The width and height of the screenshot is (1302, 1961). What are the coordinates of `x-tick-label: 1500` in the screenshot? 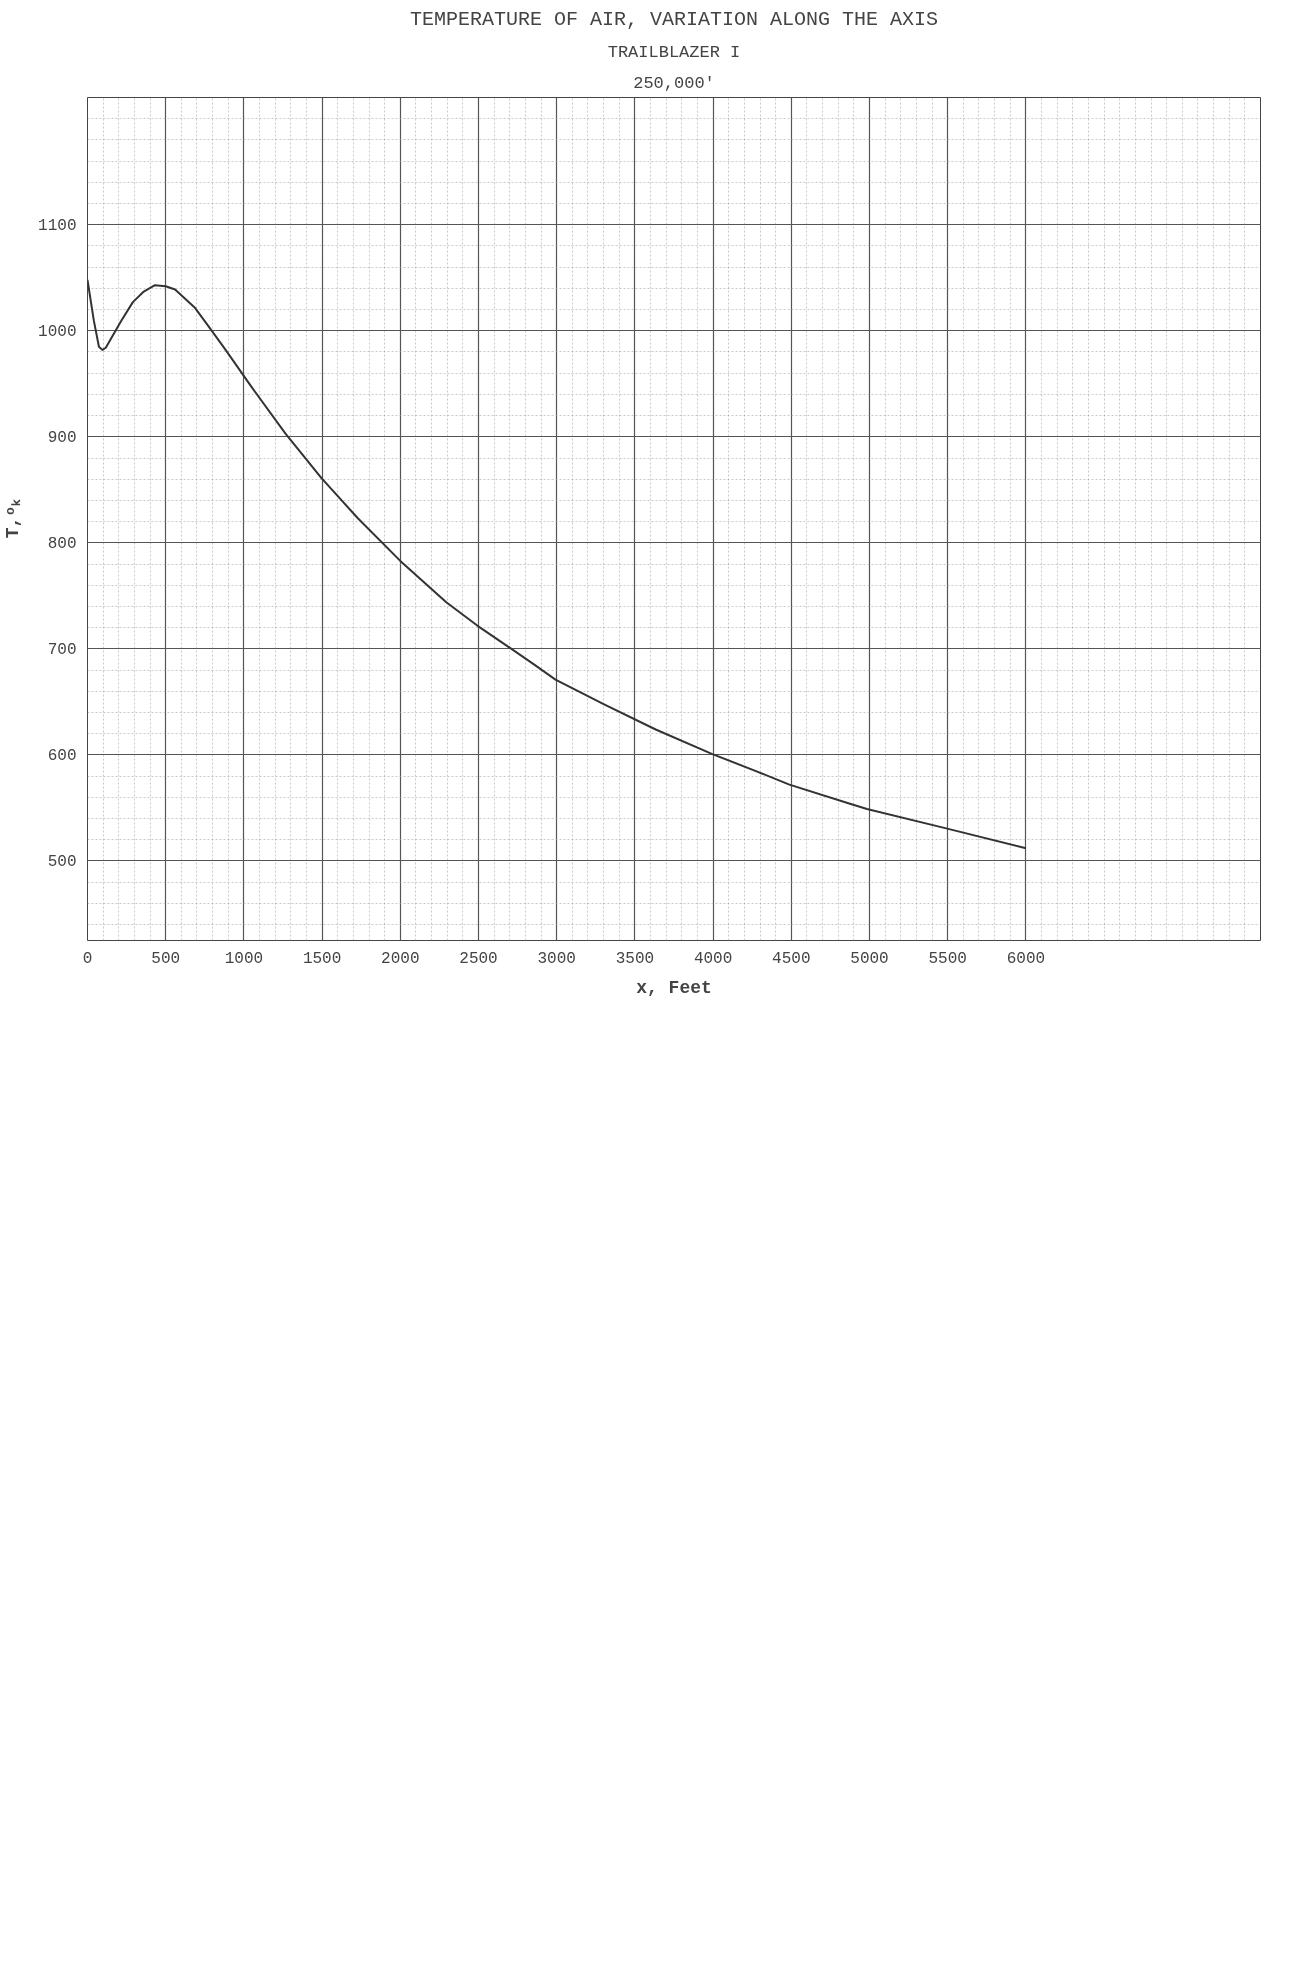 It's located at (322, 958).